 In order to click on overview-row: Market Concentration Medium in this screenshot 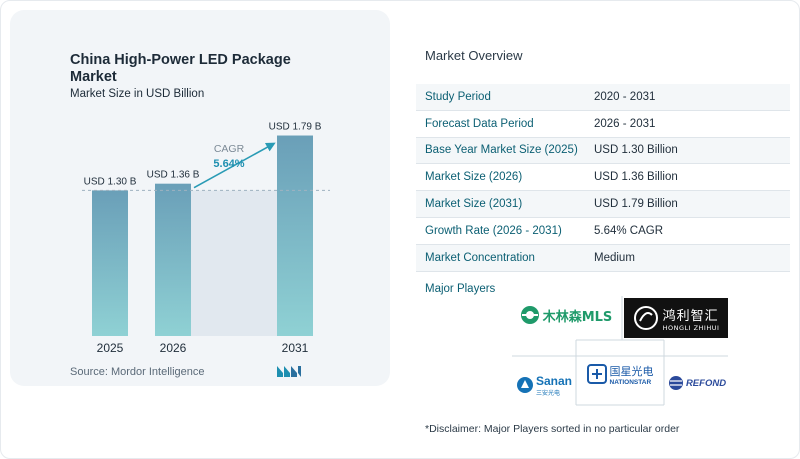, I will do `click(603, 258)`.